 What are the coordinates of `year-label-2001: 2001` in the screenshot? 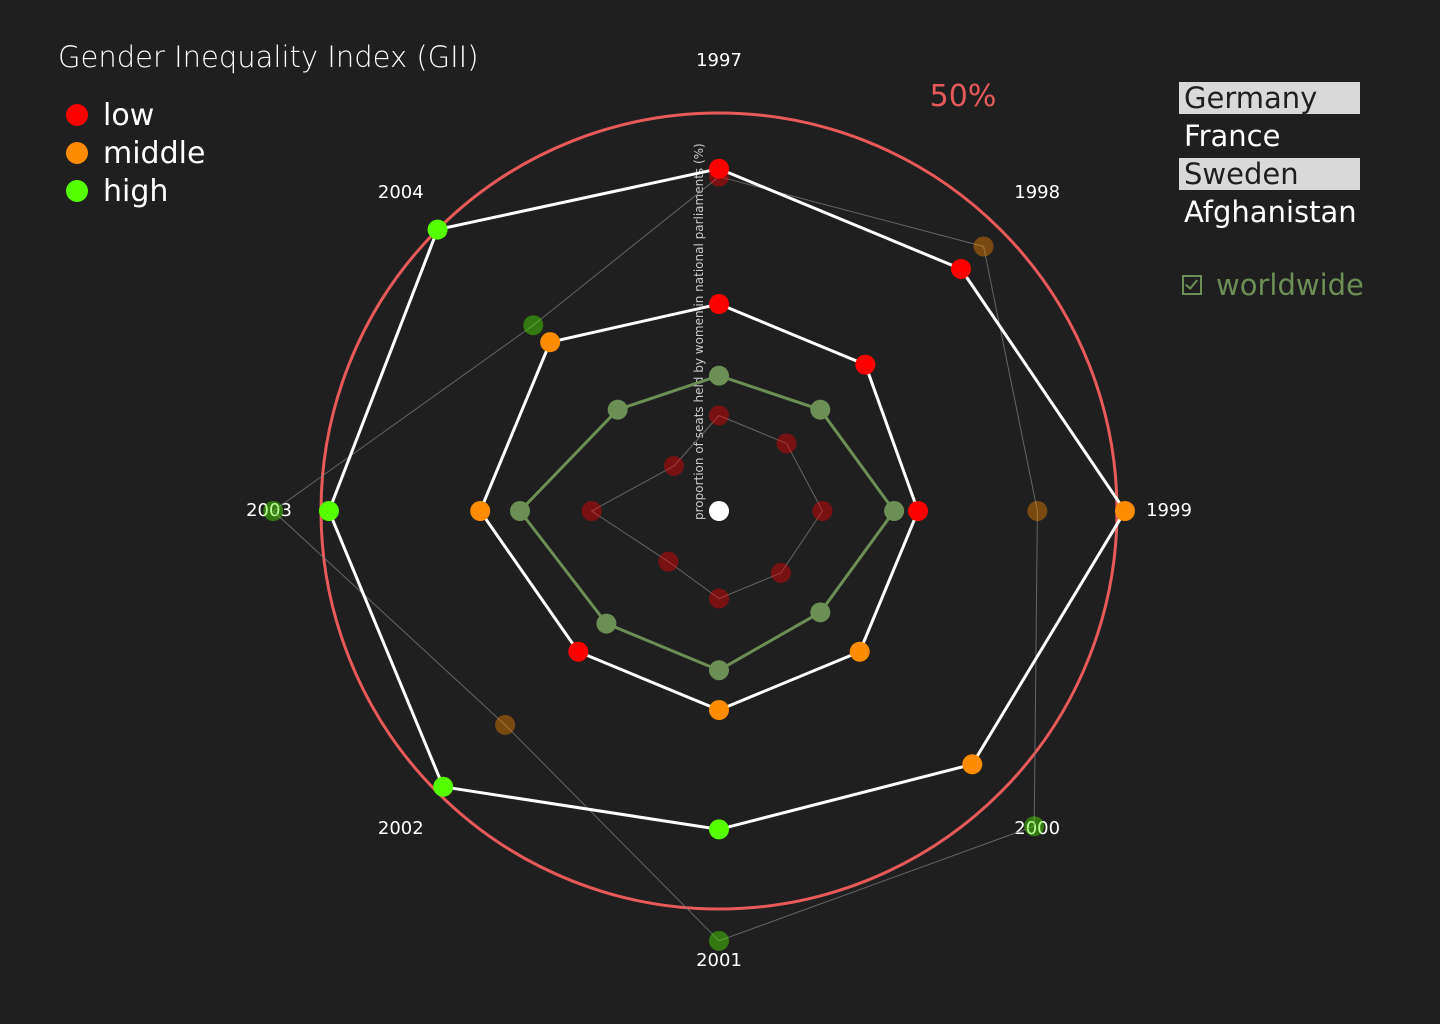 It's located at (719, 960).